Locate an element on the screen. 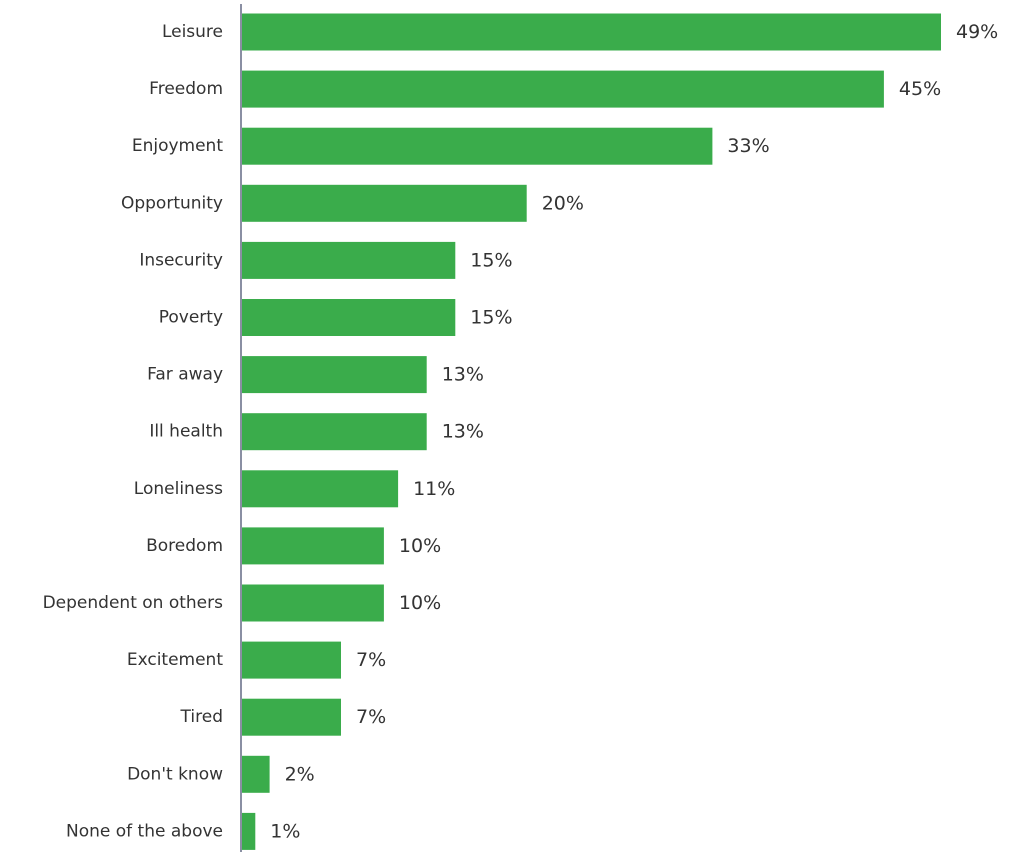  category-label: Ill health is located at coordinates (186, 432).